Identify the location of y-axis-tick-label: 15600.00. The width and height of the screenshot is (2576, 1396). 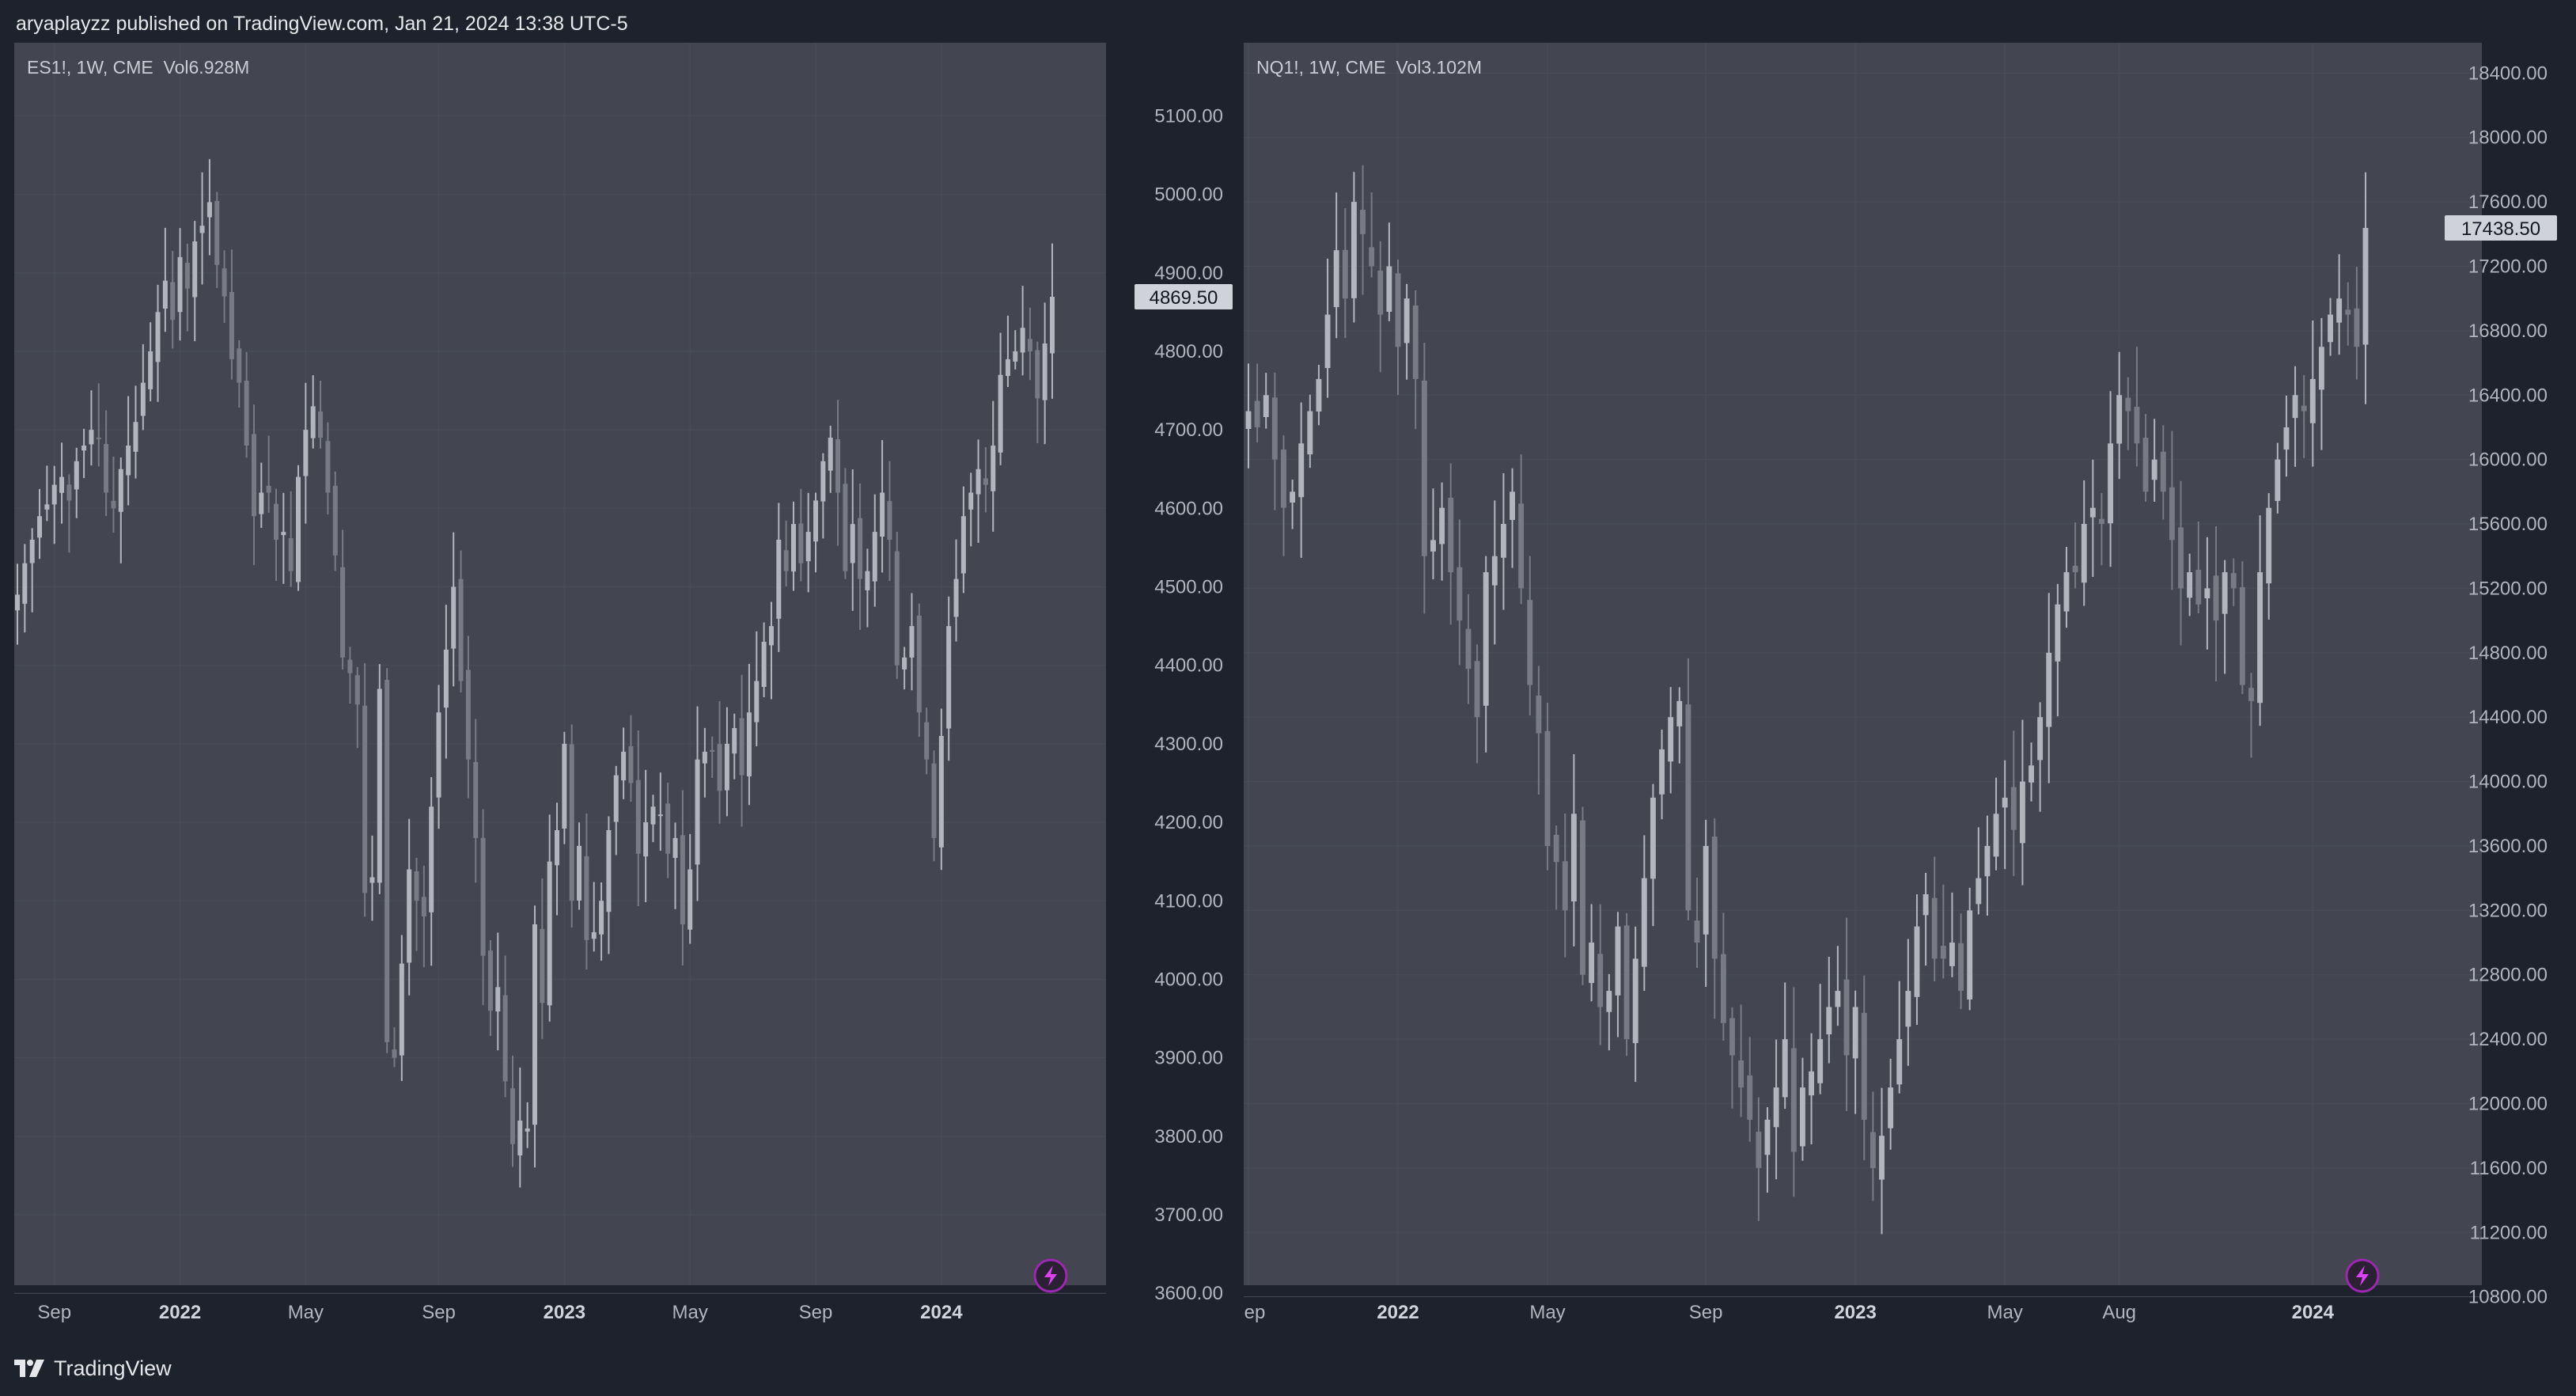
(2508, 524).